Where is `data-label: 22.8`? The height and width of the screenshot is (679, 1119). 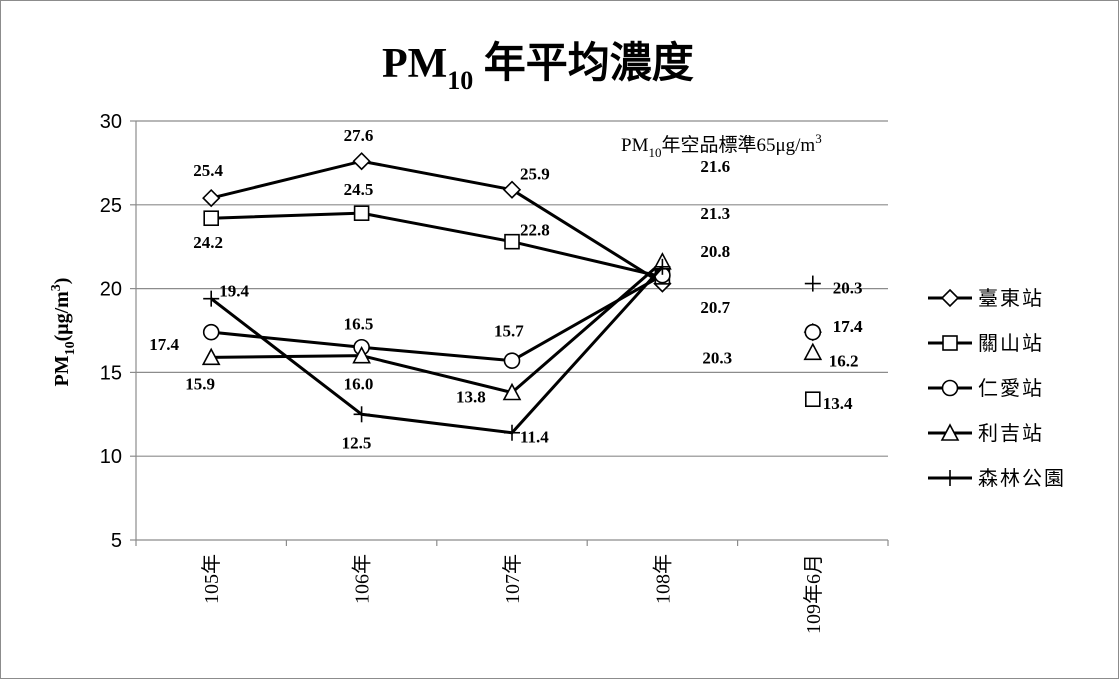
data-label: 22.8 is located at coordinates (535, 230).